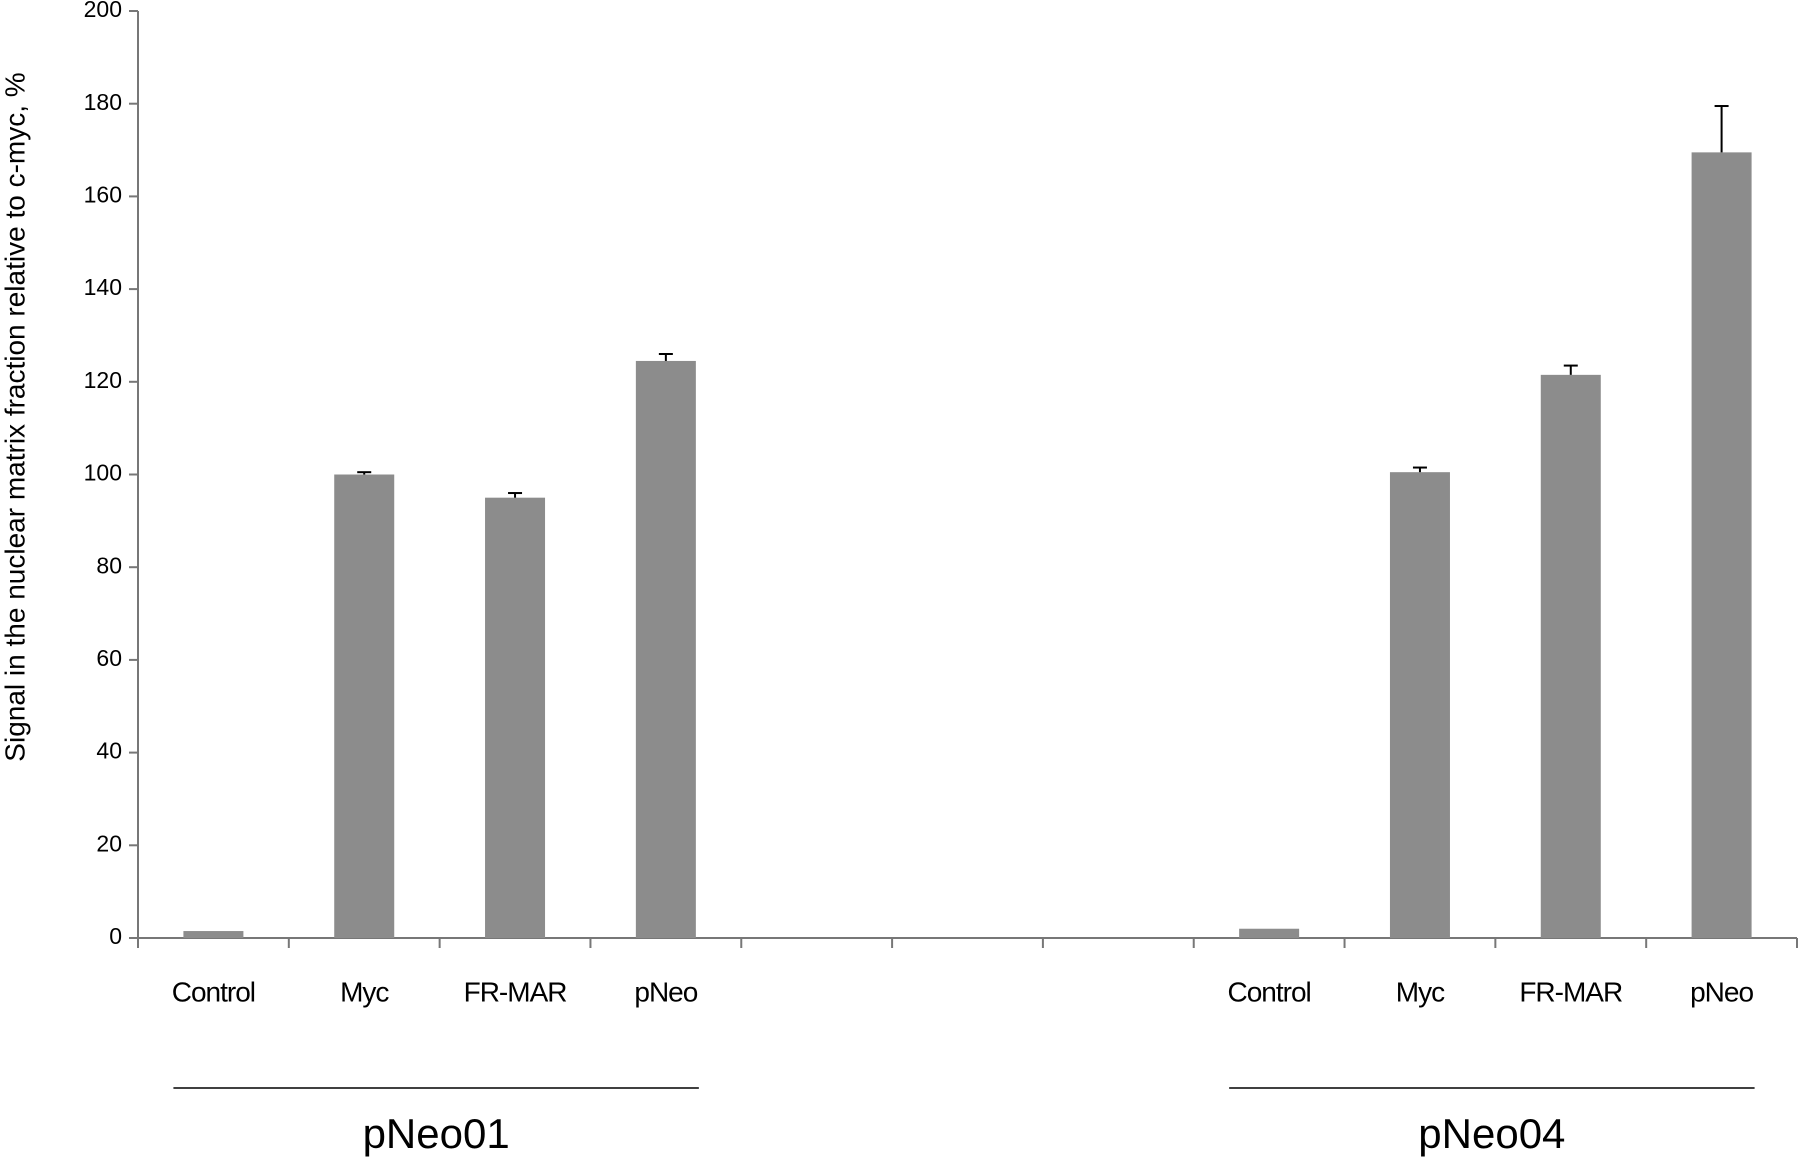  I want to click on y-tick-label: 200, so click(103, 11).